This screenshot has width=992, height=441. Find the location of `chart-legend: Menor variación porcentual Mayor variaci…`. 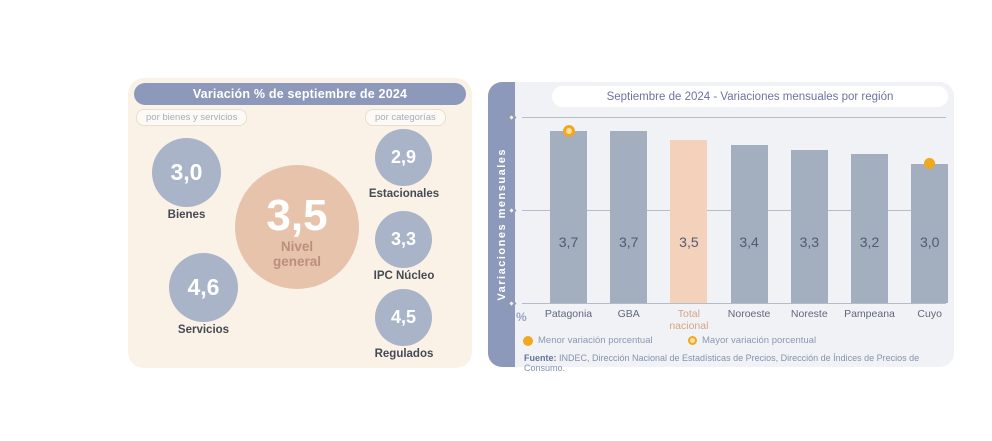

chart-legend: Menor variación porcentual Mayor variaci… is located at coordinates (721, 342).